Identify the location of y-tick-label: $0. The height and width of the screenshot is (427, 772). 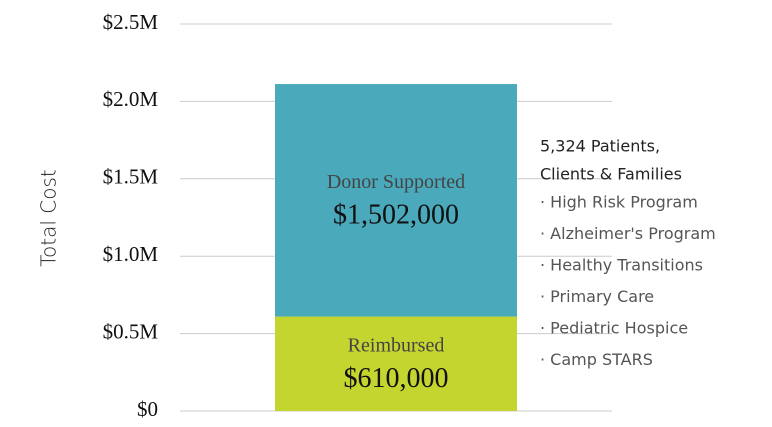
(147, 409).